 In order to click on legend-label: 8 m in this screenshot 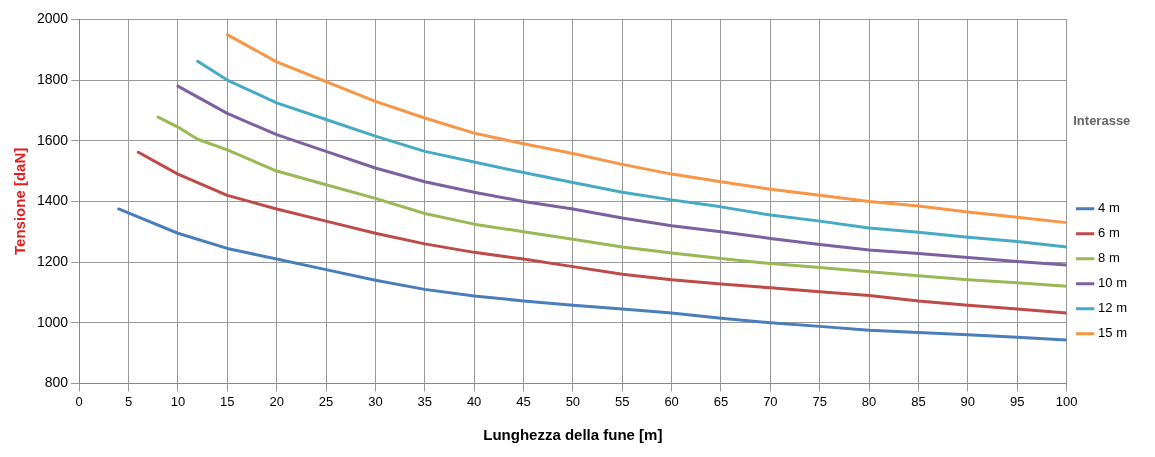, I will do `click(1109, 258)`.